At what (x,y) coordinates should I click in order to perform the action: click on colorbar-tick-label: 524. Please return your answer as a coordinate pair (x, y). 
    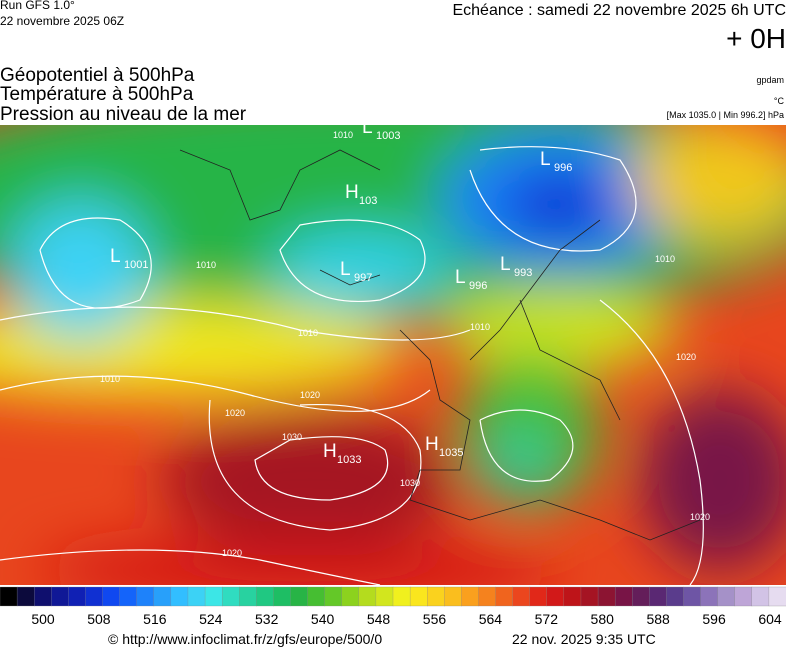
    Looking at the image, I should click on (211, 619).